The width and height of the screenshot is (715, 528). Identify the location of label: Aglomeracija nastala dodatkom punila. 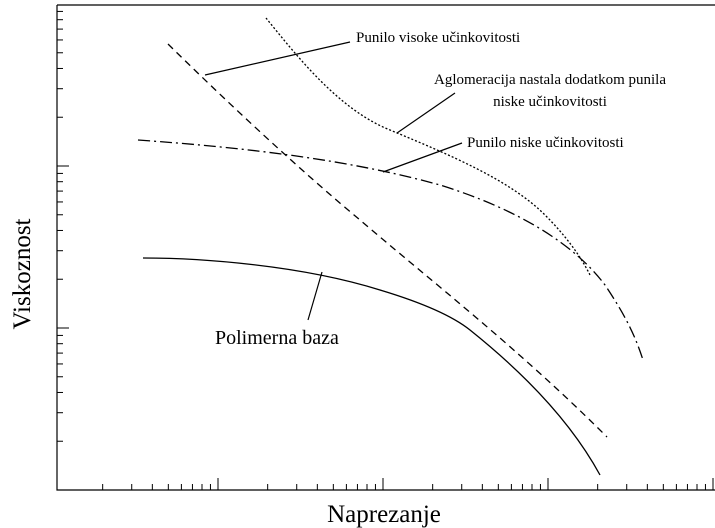
(550, 80).